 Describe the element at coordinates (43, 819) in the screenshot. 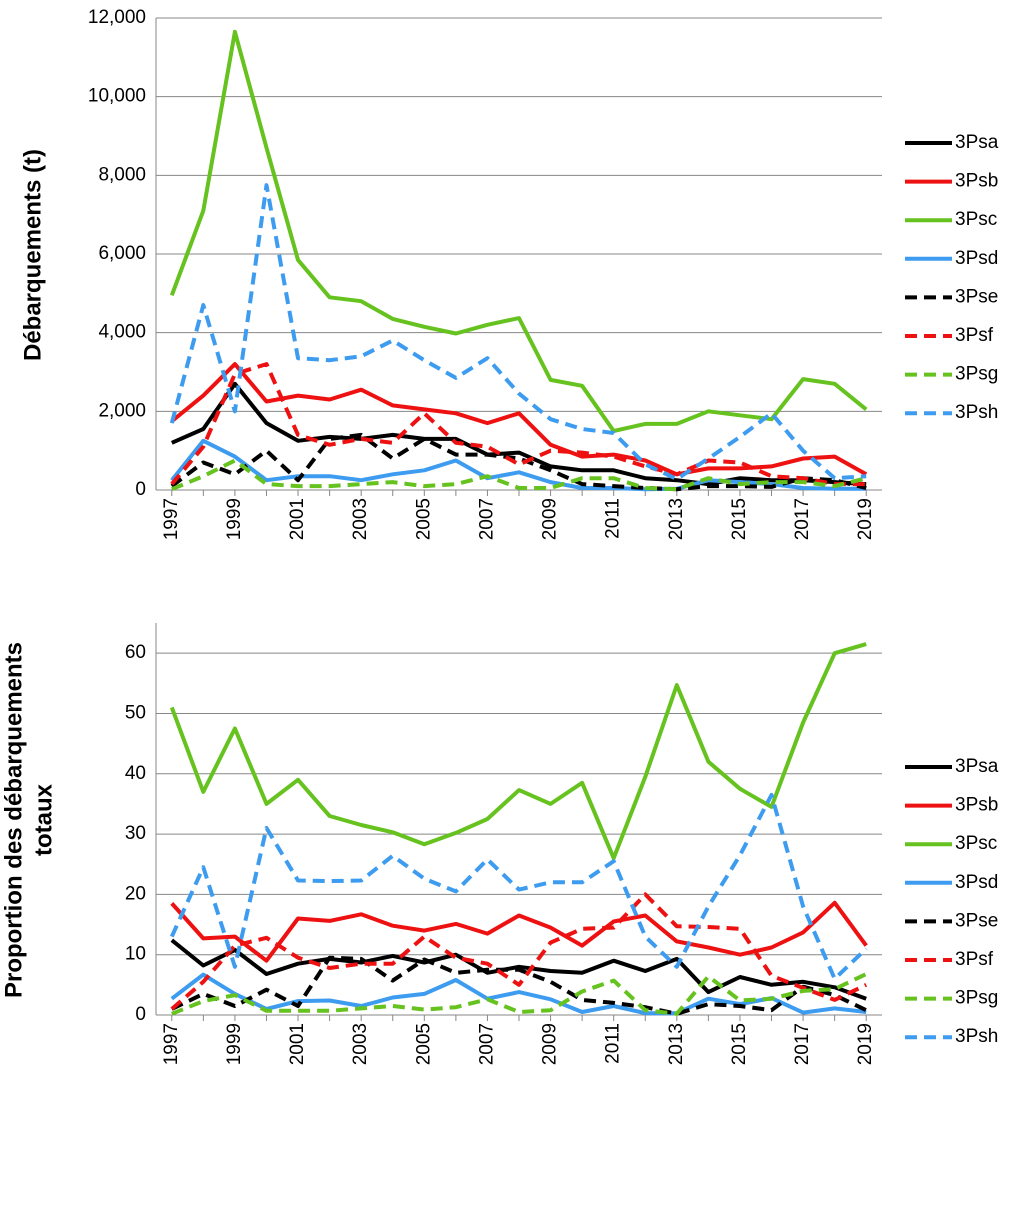

I see `y-axis-title: totaux` at that location.